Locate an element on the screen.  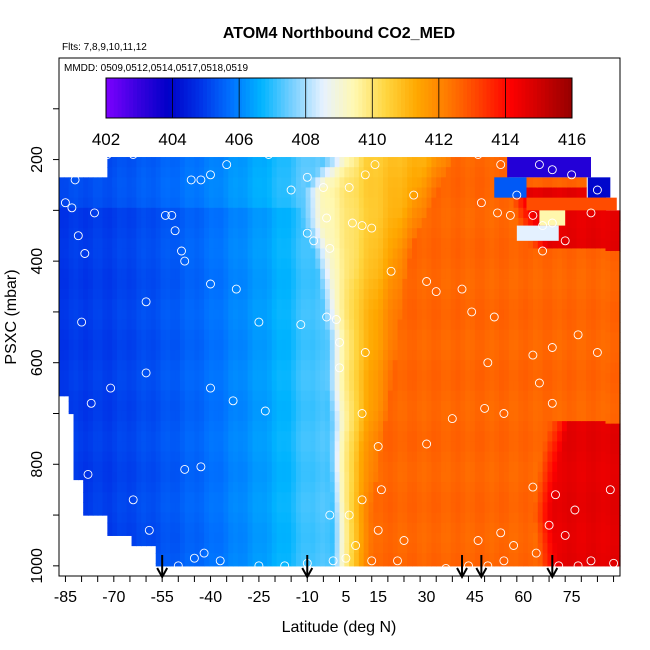
colorbar-segment is located at coordinates (228, 98).